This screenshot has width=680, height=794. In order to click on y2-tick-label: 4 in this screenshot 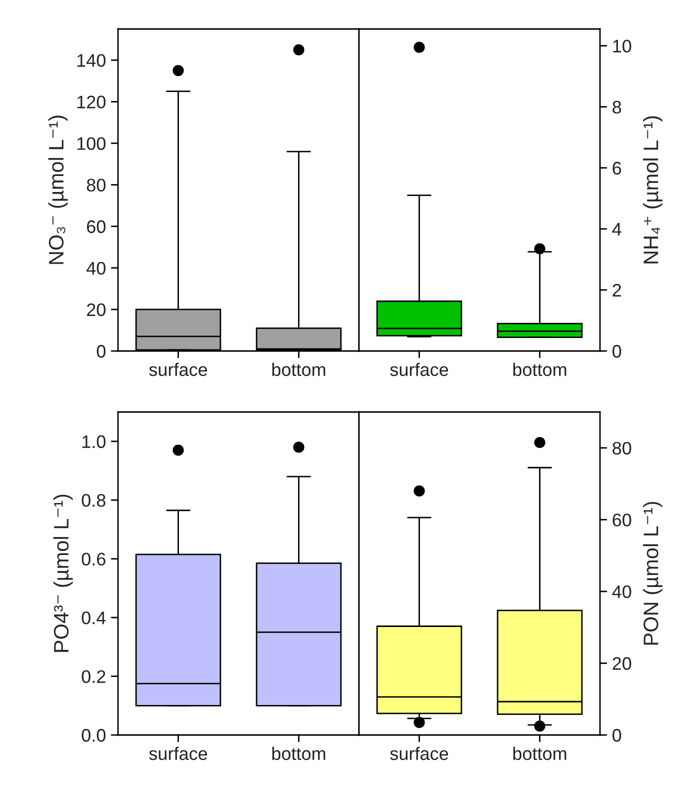, I will do `click(617, 229)`.